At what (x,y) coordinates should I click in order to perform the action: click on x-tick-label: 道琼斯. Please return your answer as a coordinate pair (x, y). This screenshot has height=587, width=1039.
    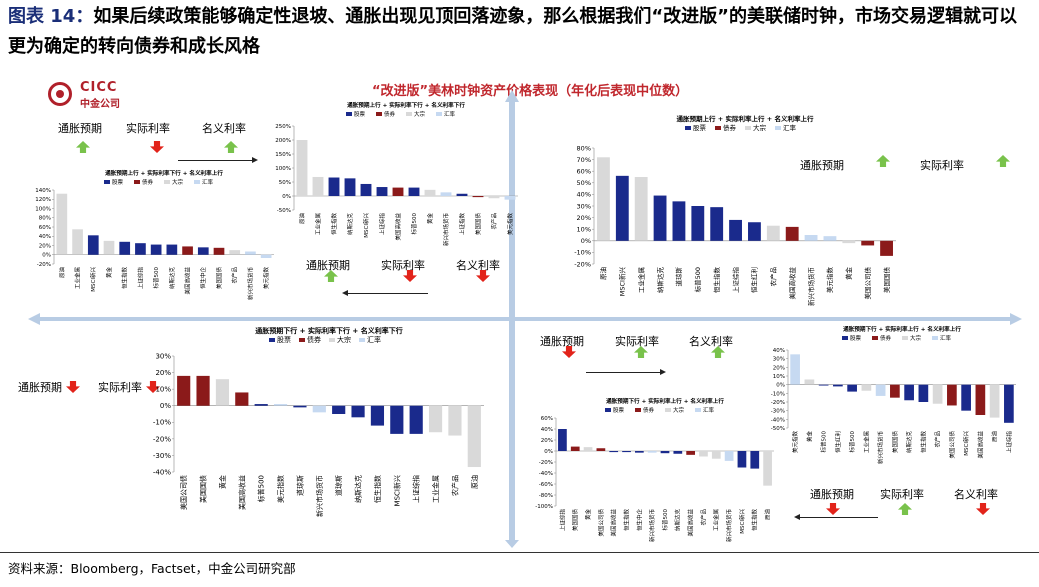
    Looking at the image, I should click on (299, 485).